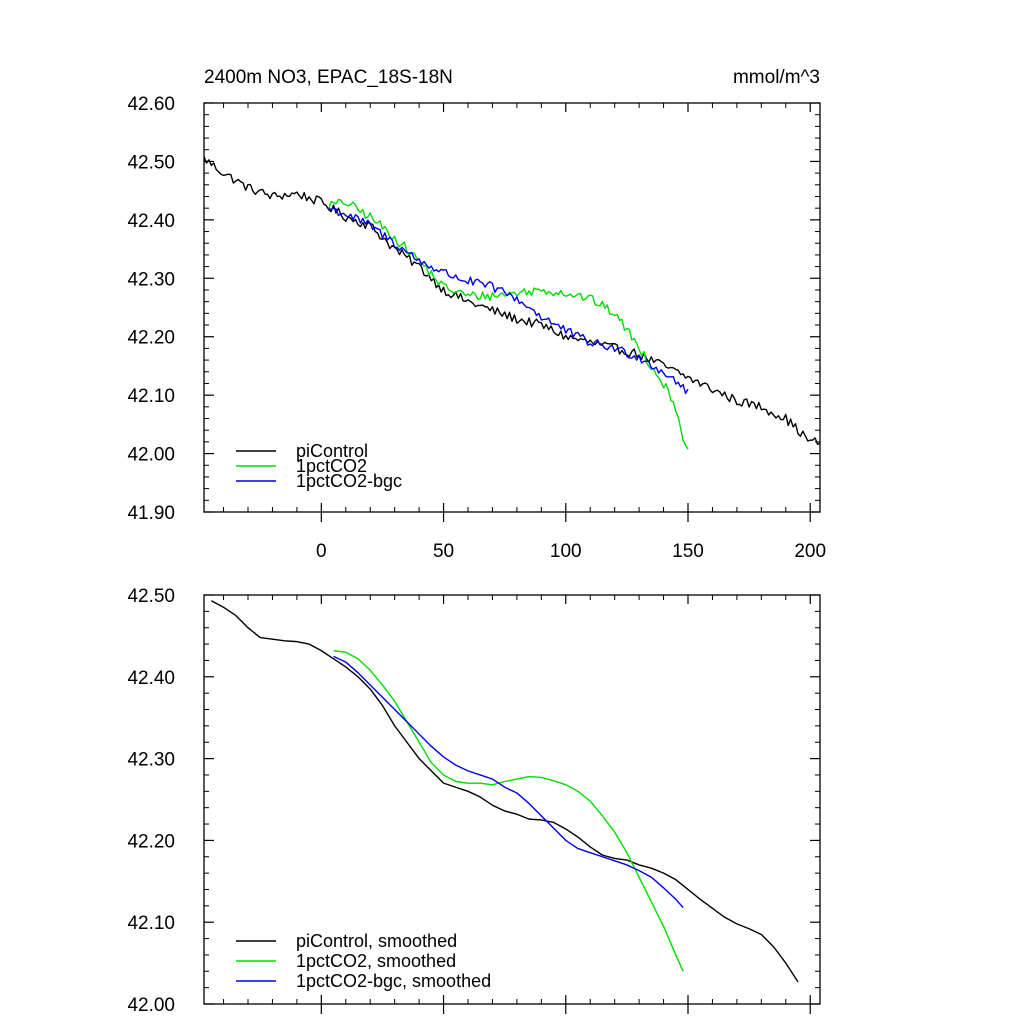  I want to click on x-tick-label: 200, so click(810, 551).